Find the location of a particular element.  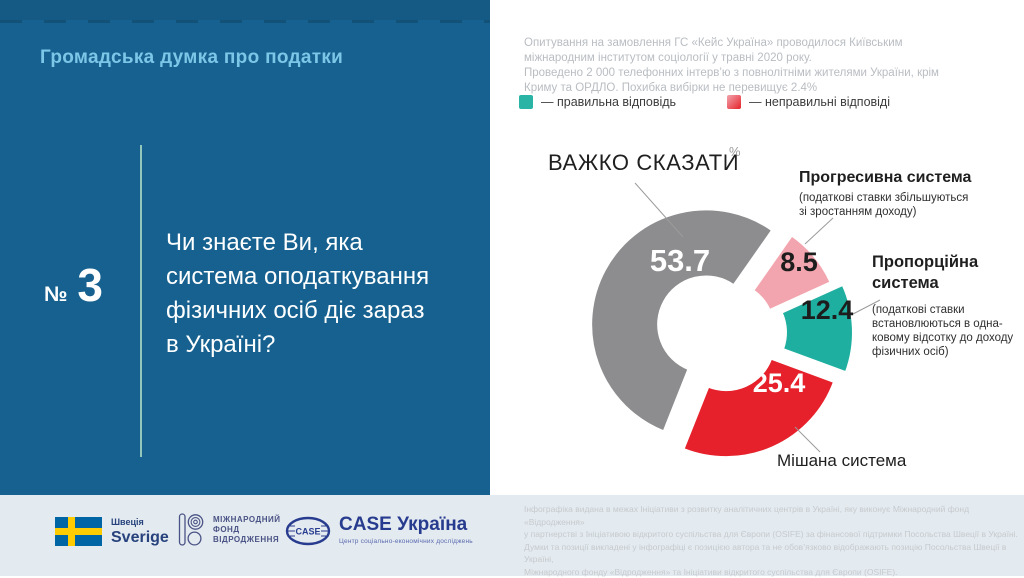

sweden-flag-icon is located at coordinates (78, 531).